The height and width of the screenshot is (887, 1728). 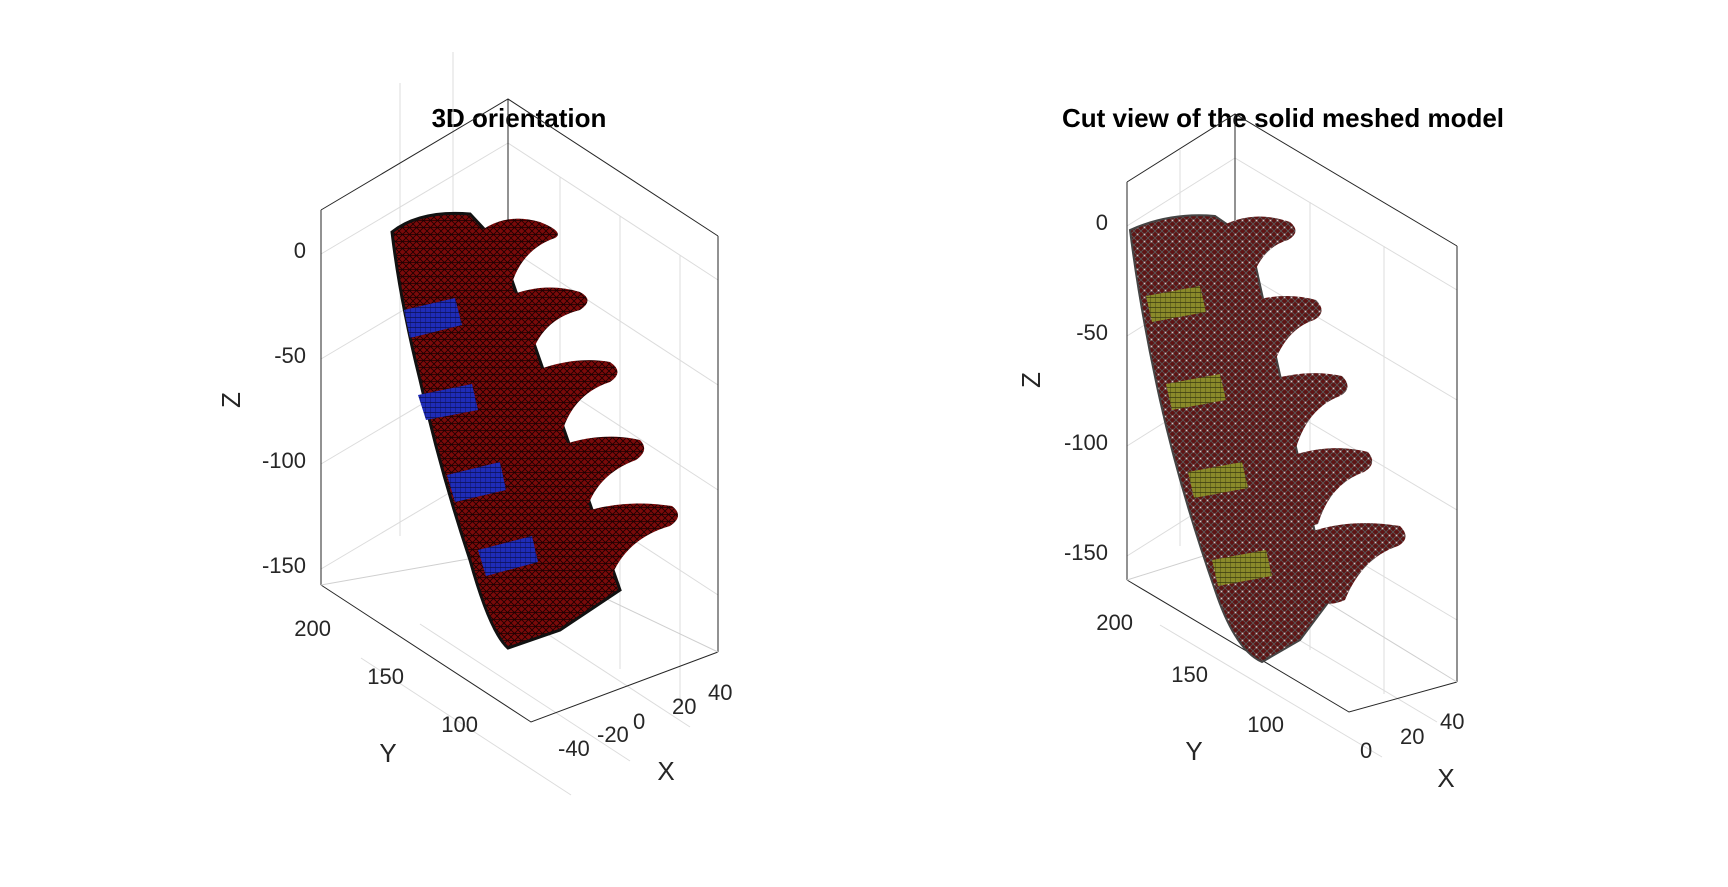 I want to click on chart-title: Cut view of the solid meshed model, so click(x=1283, y=118).